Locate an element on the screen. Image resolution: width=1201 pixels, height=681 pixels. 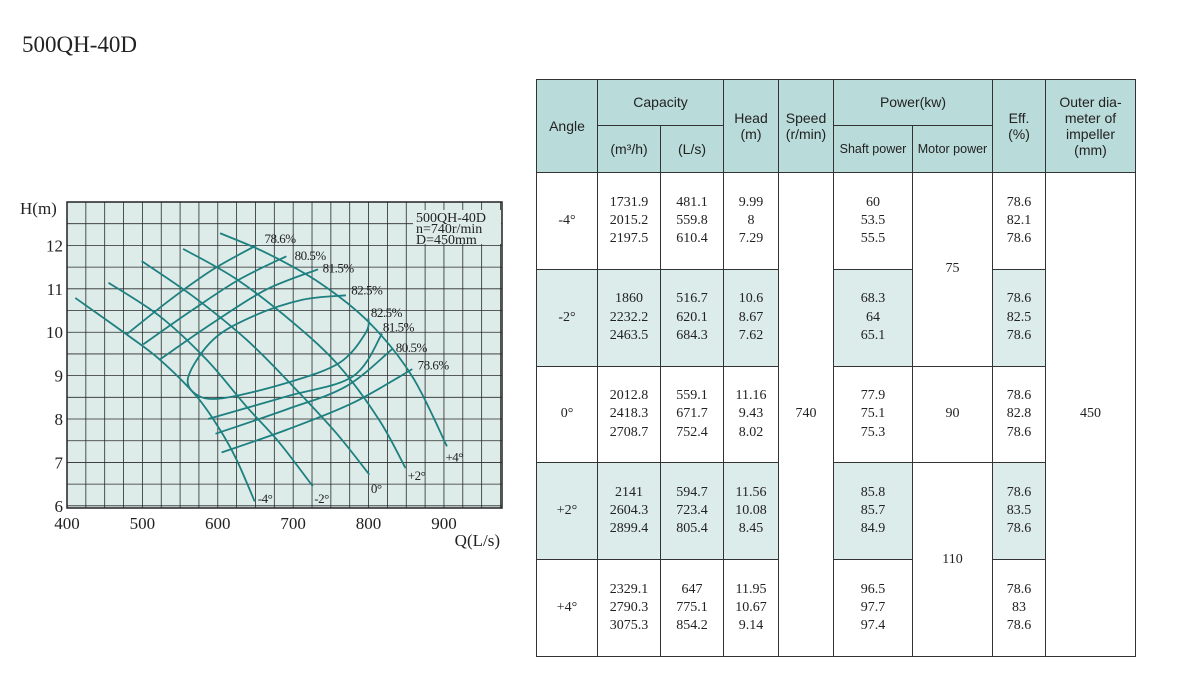
capacity-ls-cell: 481.1 559.8 610.4 is located at coordinates (692, 221).